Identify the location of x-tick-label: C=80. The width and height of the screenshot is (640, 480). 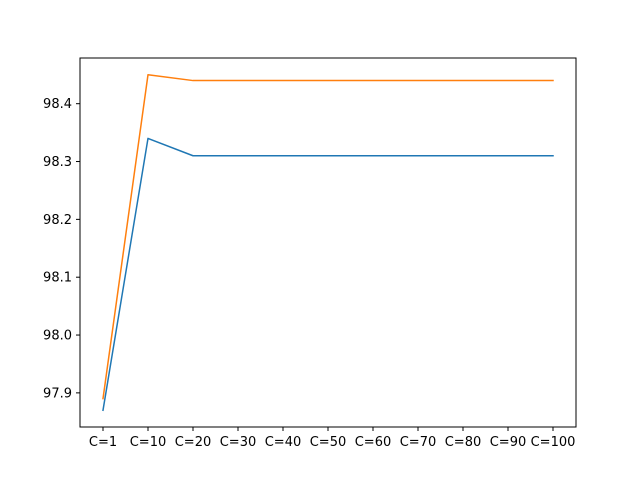
(463, 442).